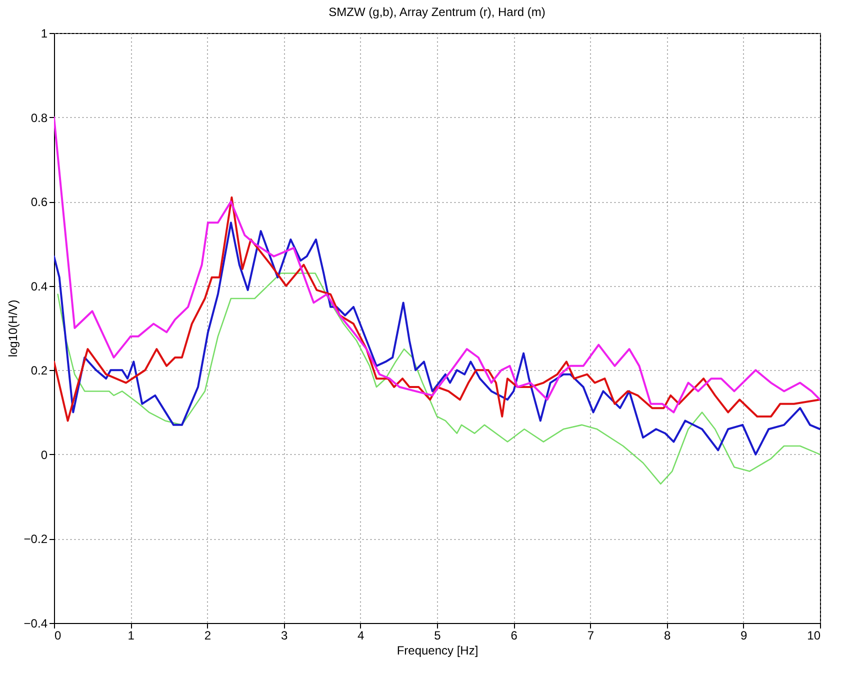 The height and width of the screenshot is (688, 856). What do you see at coordinates (39, 371) in the screenshot?
I see `y-tick-label: 0.2` at bounding box center [39, 371].